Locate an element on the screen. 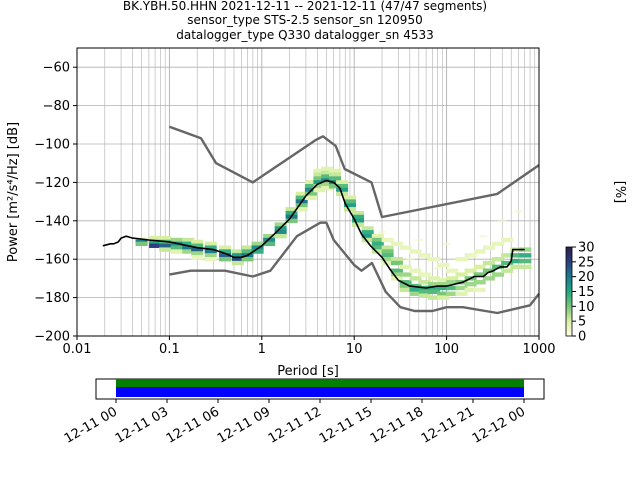  timeline-tick-label: 12-12 00 is located at coordinates (499, 425).